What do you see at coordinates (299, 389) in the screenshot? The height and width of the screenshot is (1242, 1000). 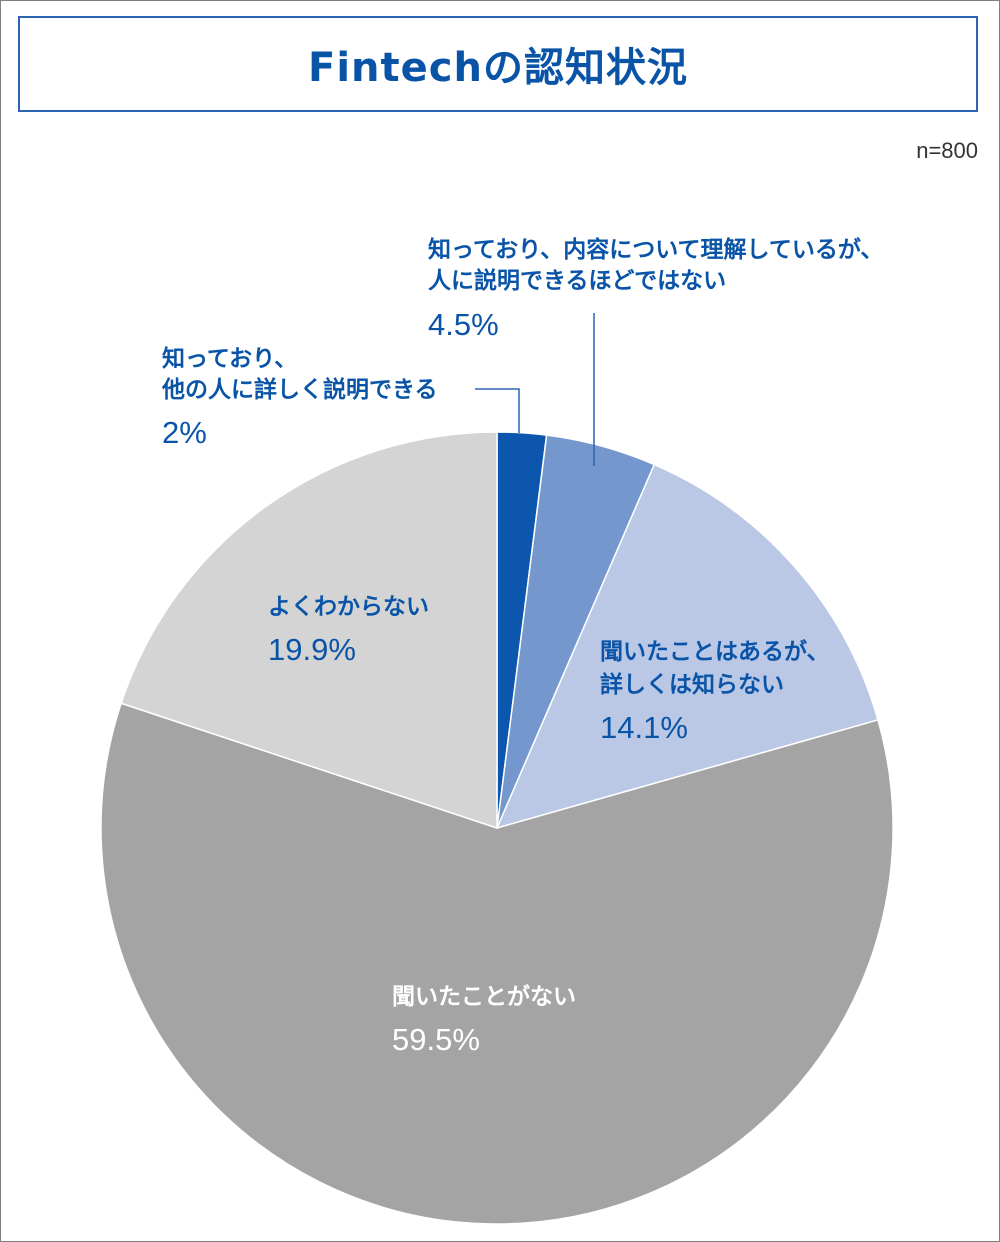 I see `slice-label-1-line-2: 他の人に詳しく説明できる` at bounding box center [299, 389].